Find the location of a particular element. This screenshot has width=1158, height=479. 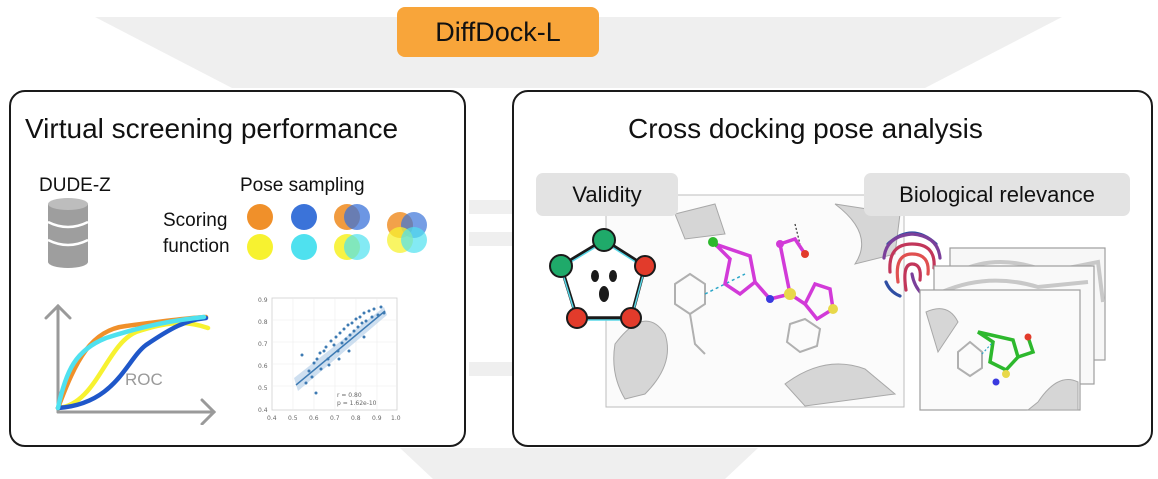

roc-curve-cyan is located at coordinates (131, 362).